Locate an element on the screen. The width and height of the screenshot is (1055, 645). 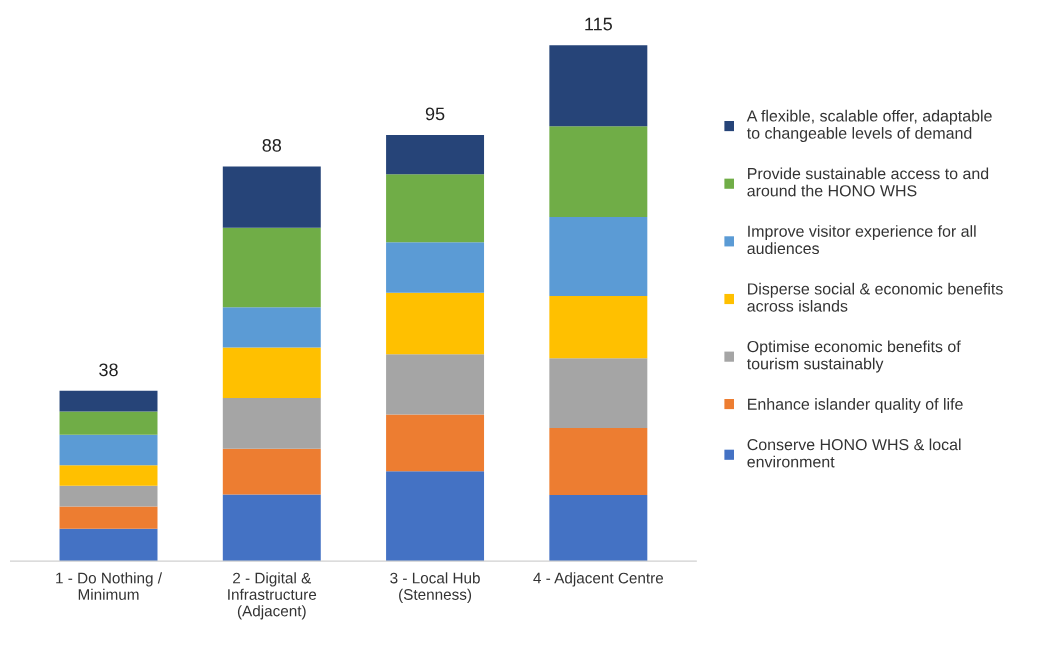
x-tick-label: 1 - Do Nothing / Minimum is located at coordinates (109, 586).